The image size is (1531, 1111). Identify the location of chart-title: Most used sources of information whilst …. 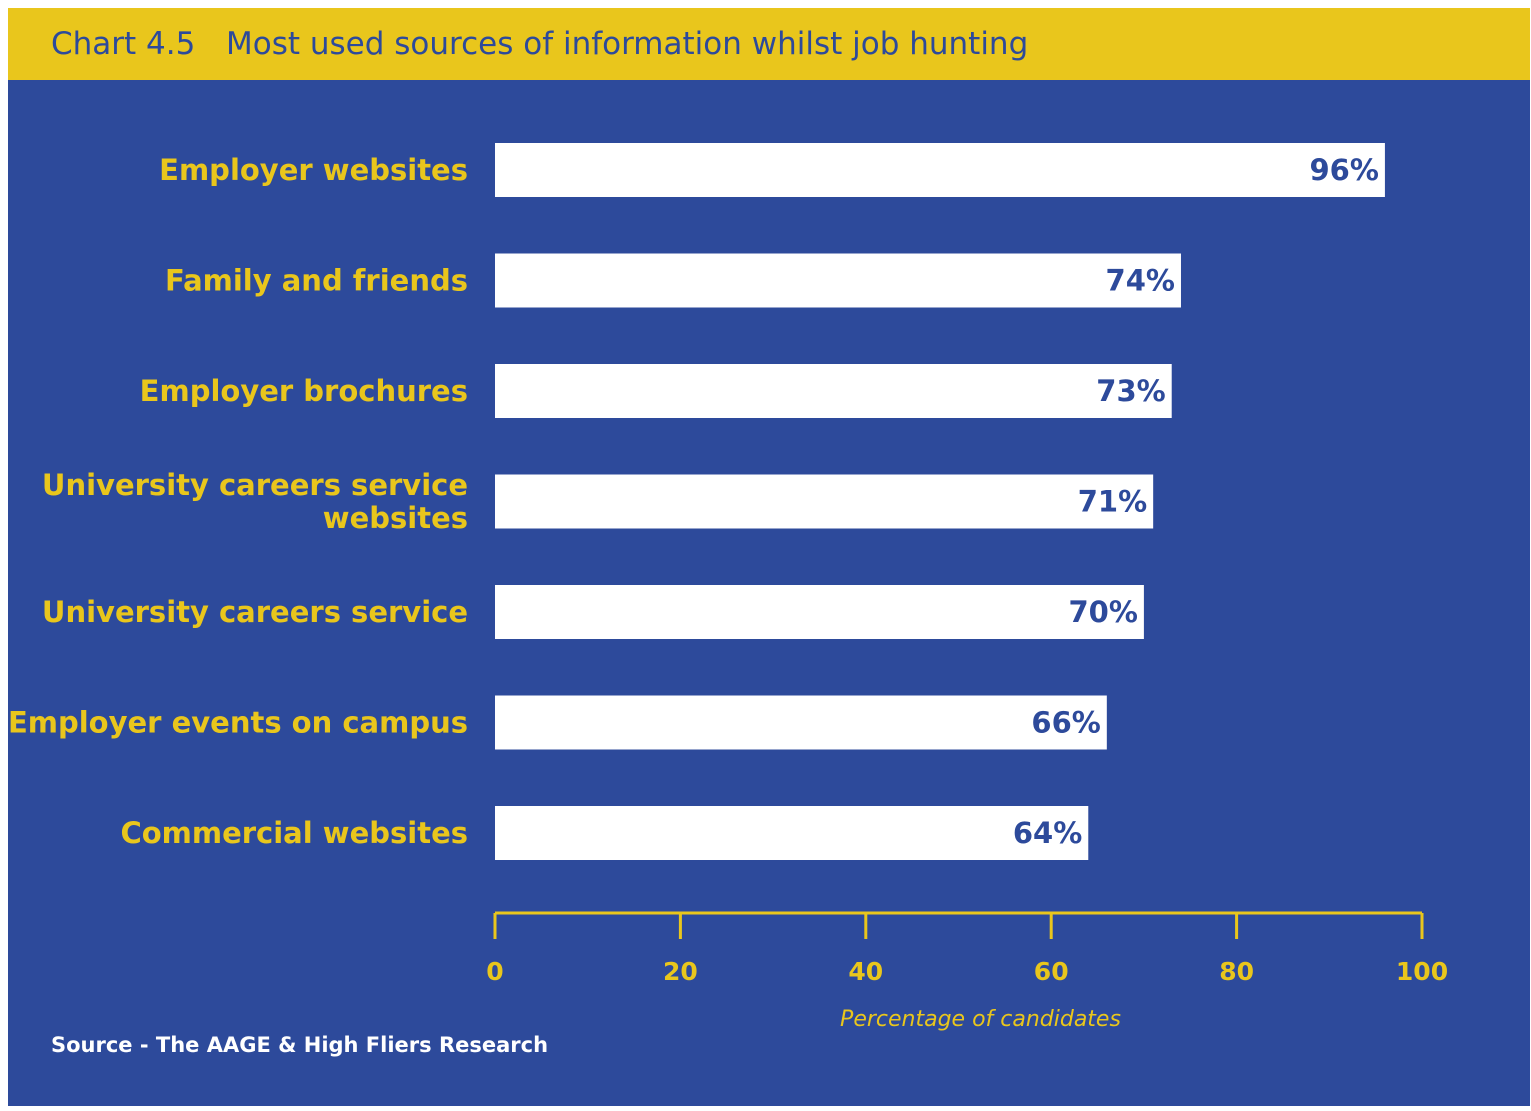
(627, 44).